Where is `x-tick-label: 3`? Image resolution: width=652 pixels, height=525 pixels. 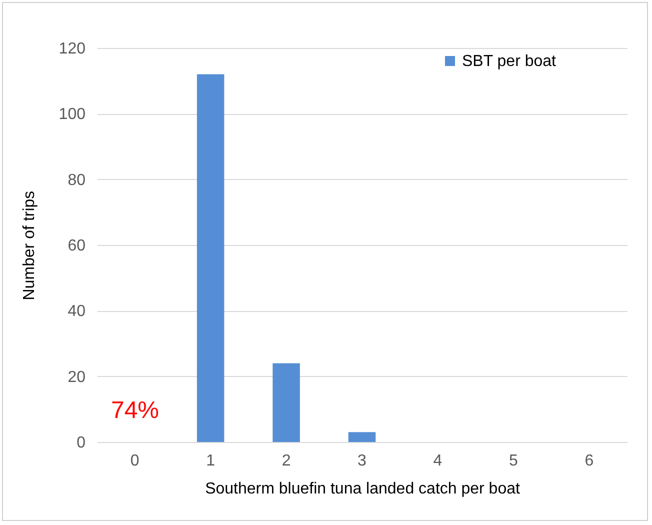 x-tick-label: 3 is located at coordinates (362, 461).